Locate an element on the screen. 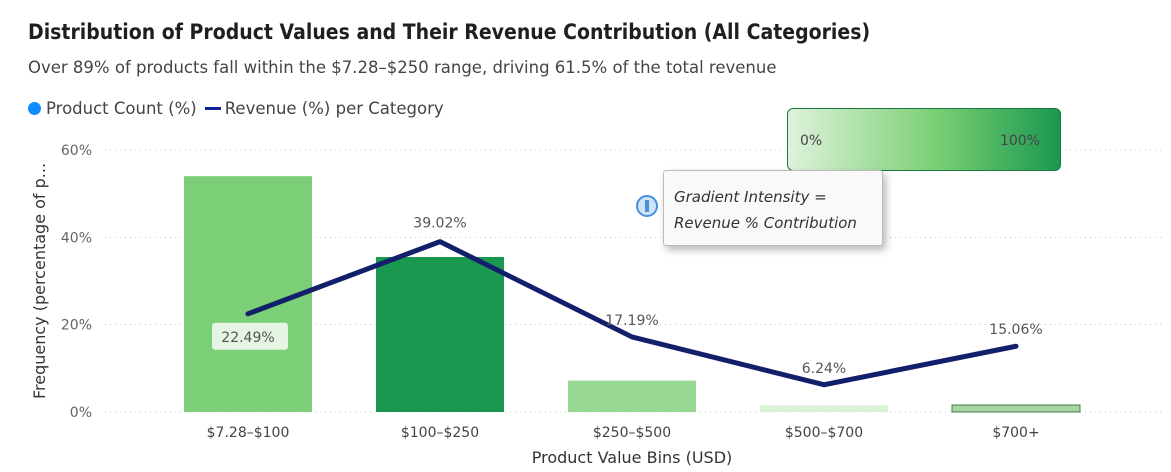 Image resolution: width=1171 pixels, height=472 pixels. y-tick-label: 20% is located at coordinates (76, 326).